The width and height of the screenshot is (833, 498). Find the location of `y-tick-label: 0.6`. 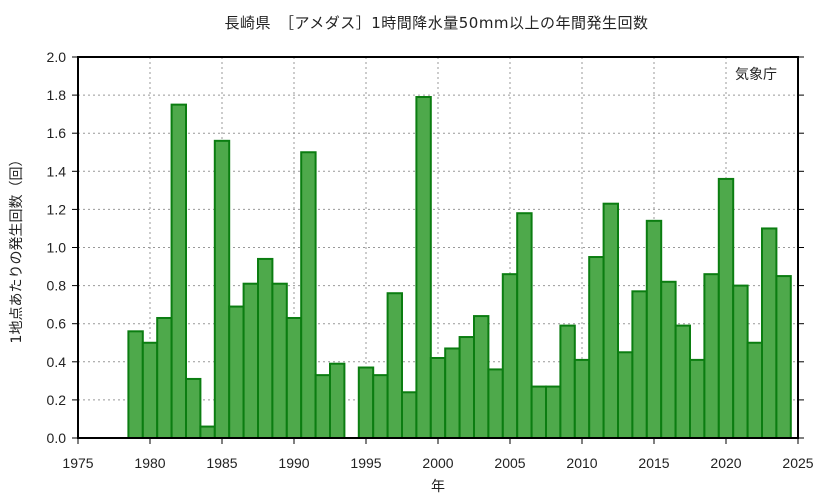

y-tick-label: 0.6 is located at coordinates (57, 324).